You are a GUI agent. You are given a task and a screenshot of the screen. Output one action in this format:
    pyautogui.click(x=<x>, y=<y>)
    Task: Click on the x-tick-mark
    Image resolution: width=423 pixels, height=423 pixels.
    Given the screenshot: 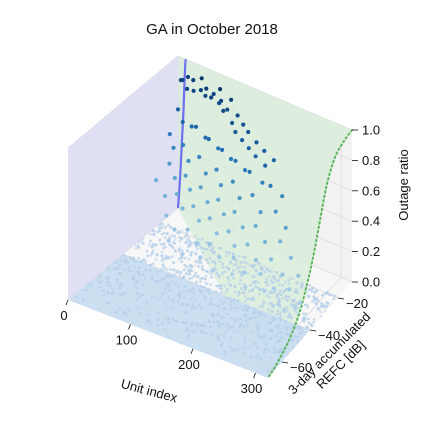 What is the action you would take?
    pyautogui.click(x=67, y=302)
    